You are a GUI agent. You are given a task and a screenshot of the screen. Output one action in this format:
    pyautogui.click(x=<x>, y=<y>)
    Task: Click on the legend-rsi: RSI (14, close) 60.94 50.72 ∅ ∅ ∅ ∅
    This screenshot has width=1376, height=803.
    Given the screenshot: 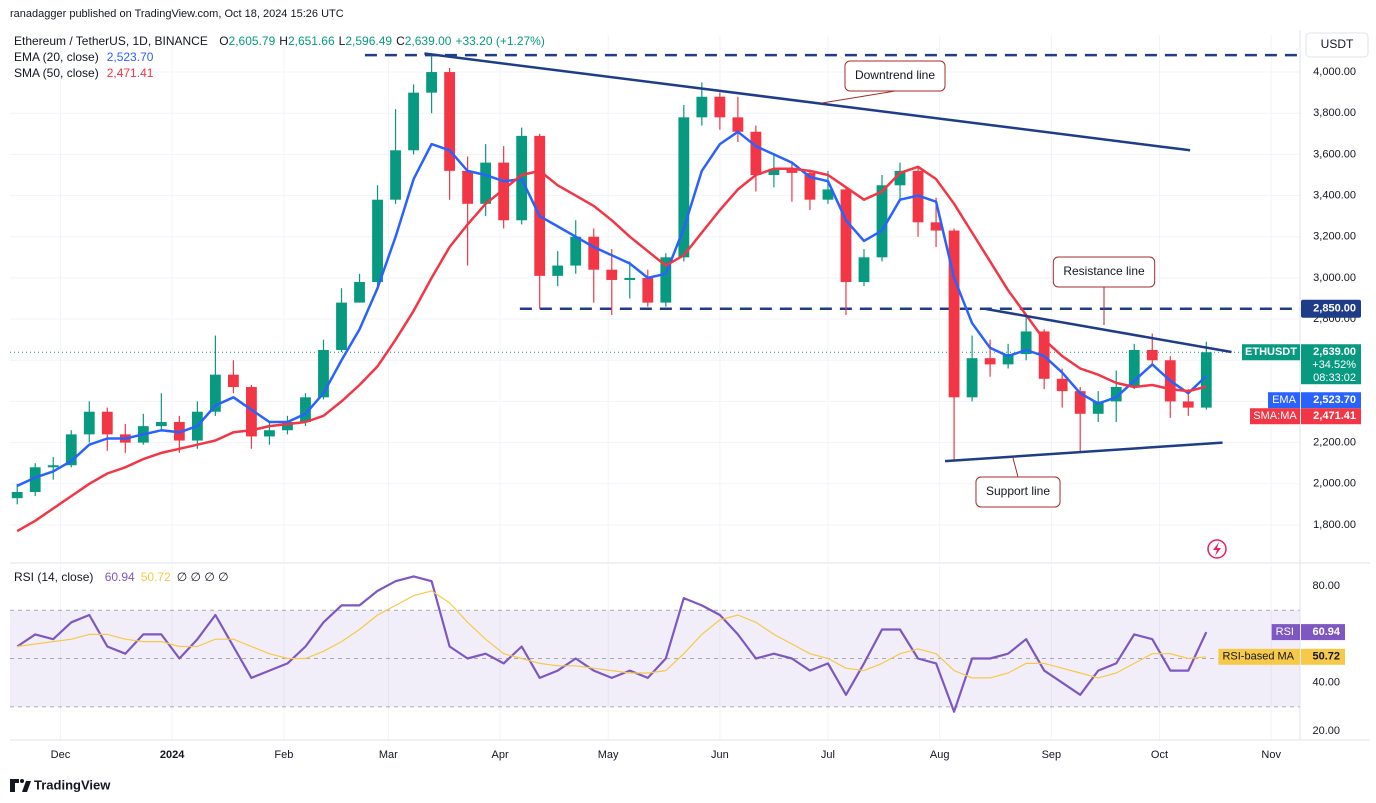 What is the action you would take?
    pyautogui.click(x=121, y=577)
    